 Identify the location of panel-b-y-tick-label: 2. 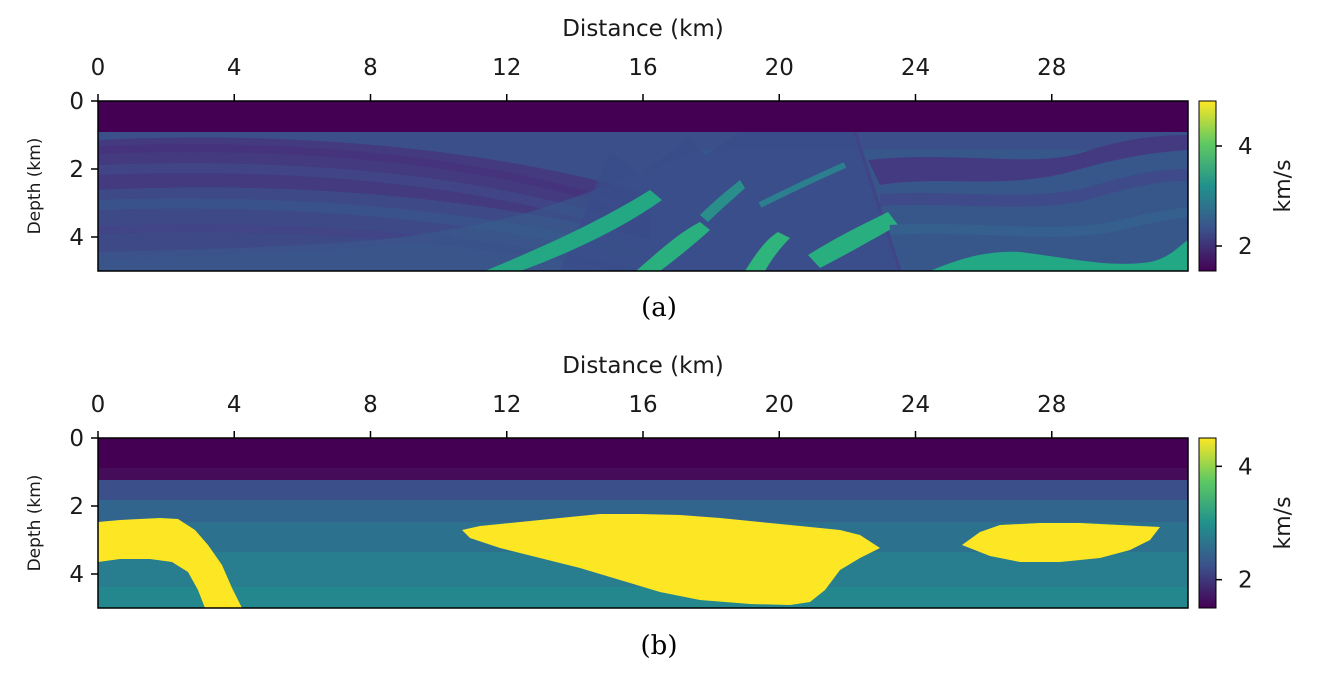
(76, 507).